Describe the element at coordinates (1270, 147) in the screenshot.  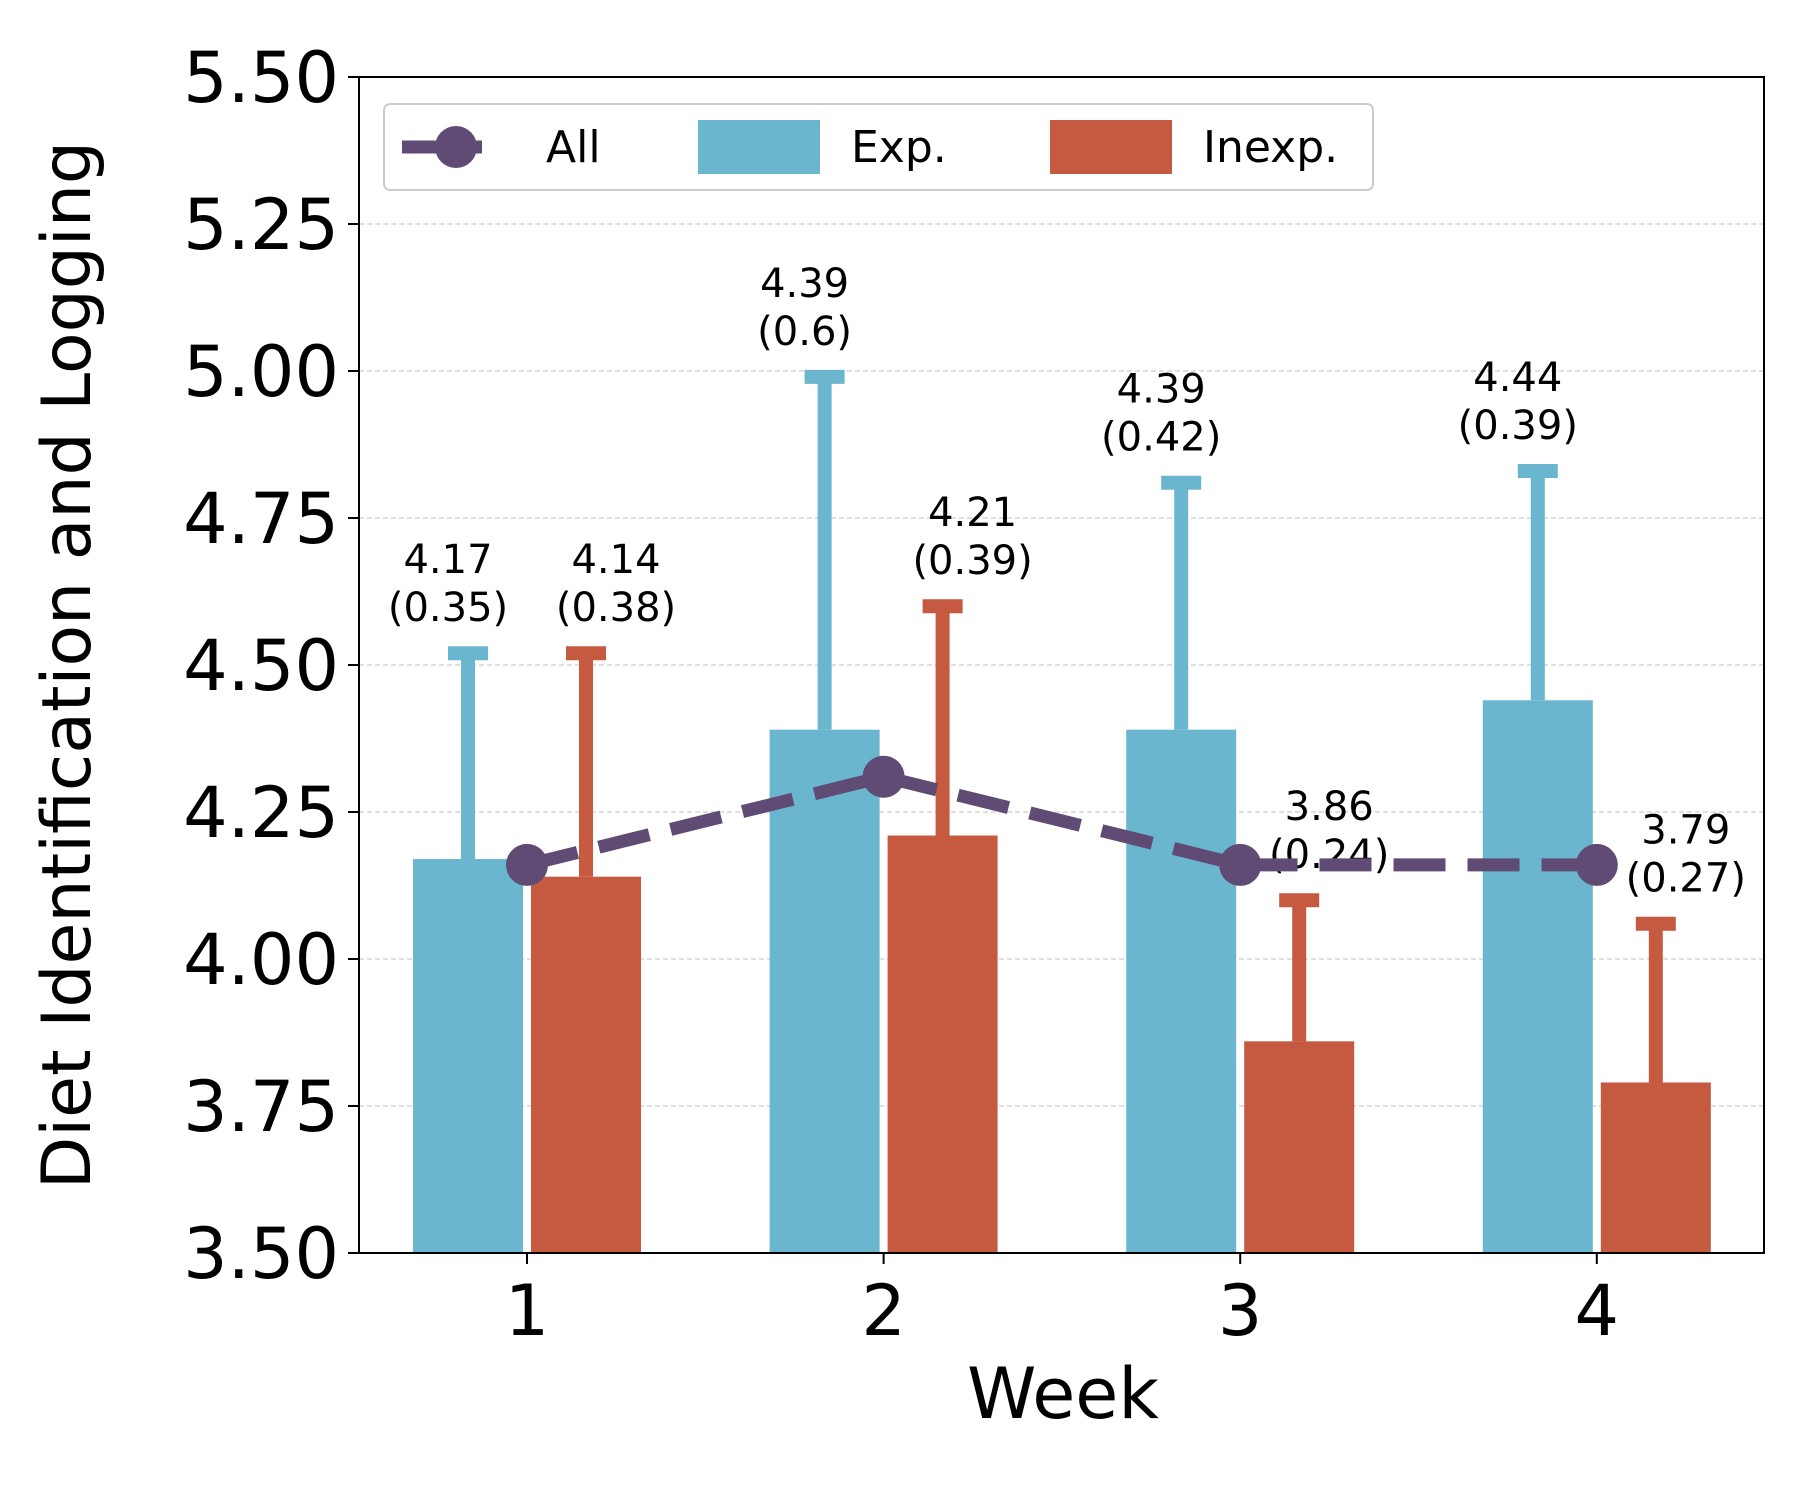
I see `legend-label: Inexp.` at that location.